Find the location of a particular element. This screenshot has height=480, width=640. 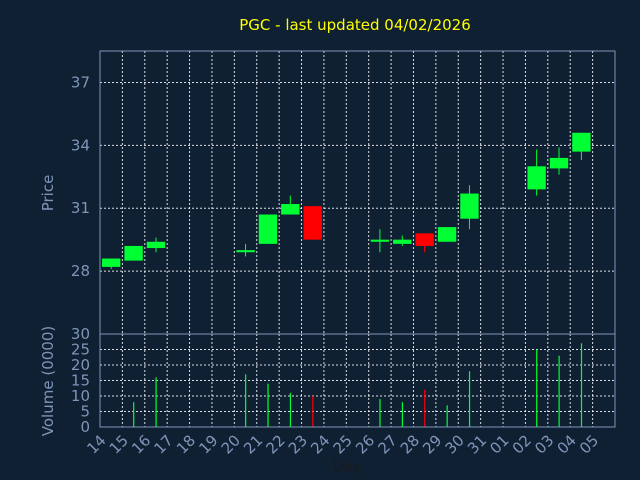

volume-y-tick-label: 10 is located at coordinates (80, 396).